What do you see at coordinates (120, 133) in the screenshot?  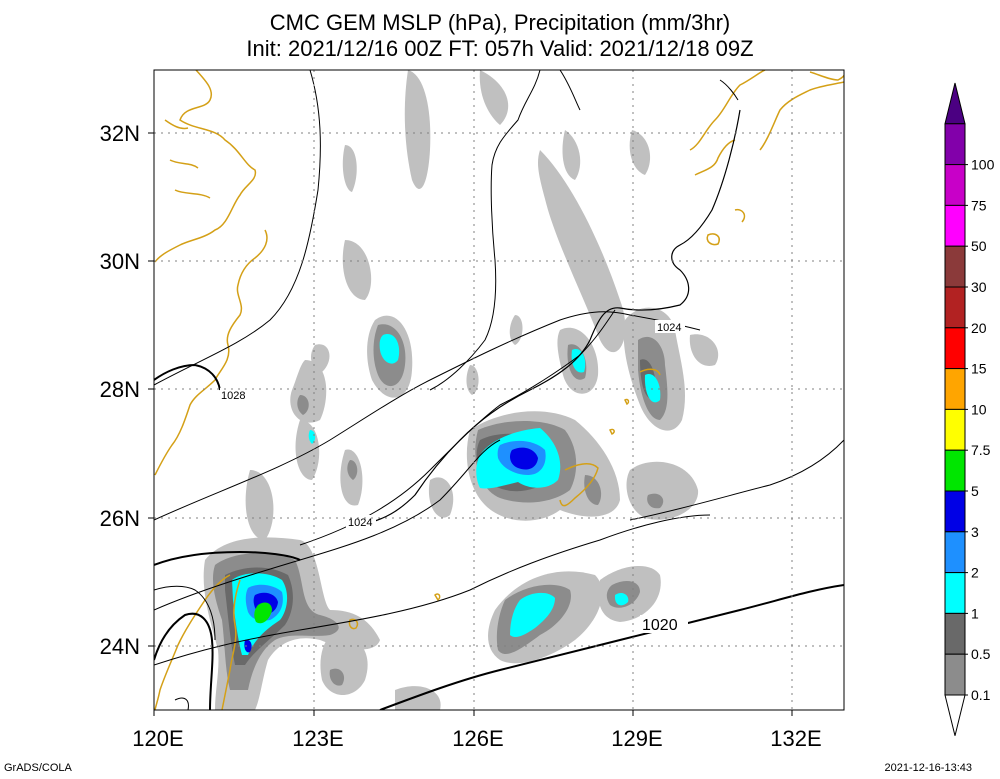 I see `lat-label: 32N` at bounding box center [120, 133].